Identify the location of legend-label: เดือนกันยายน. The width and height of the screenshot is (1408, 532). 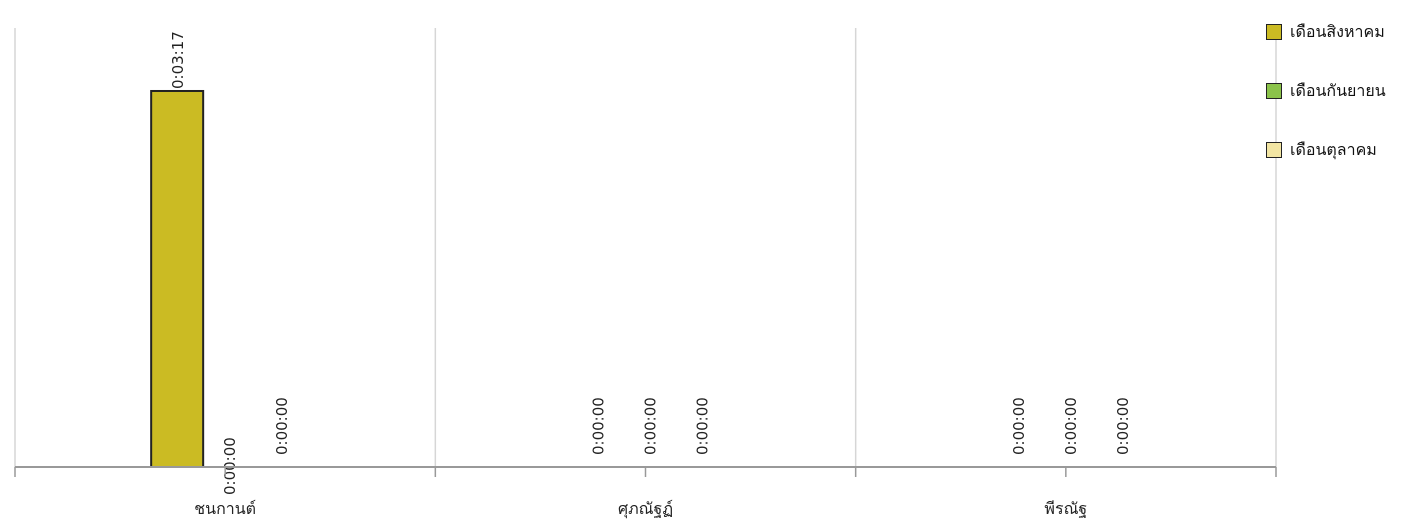
(1338, 90).